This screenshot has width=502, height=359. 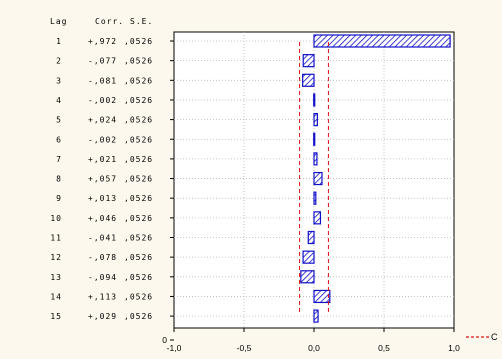 I want to click on header-lag: Lag, so click(x=58, y=21).